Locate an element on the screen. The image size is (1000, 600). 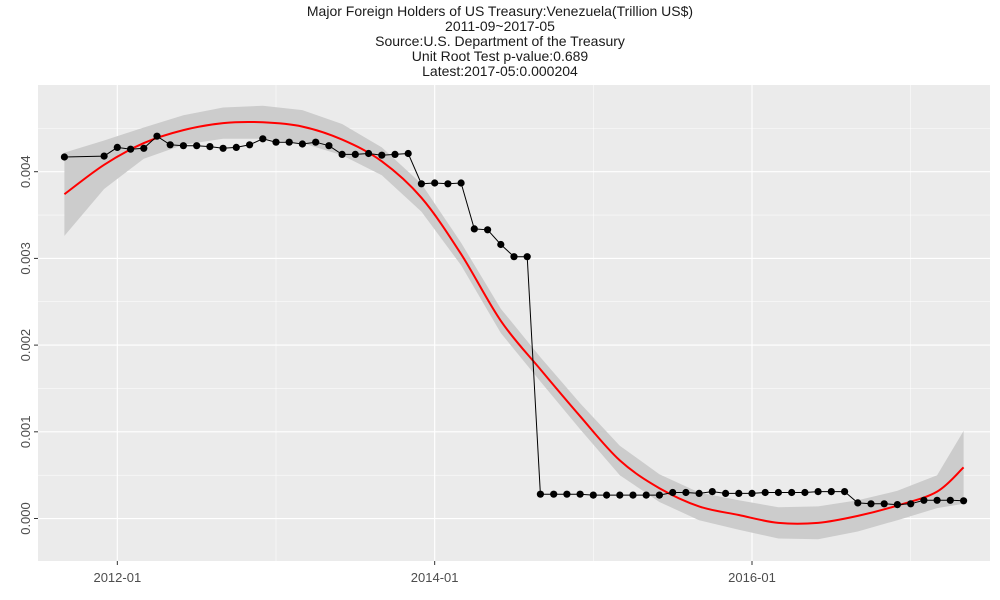
x-axis: 2012-01 2014-01 2016-01 is located at coordinates (434, 573).